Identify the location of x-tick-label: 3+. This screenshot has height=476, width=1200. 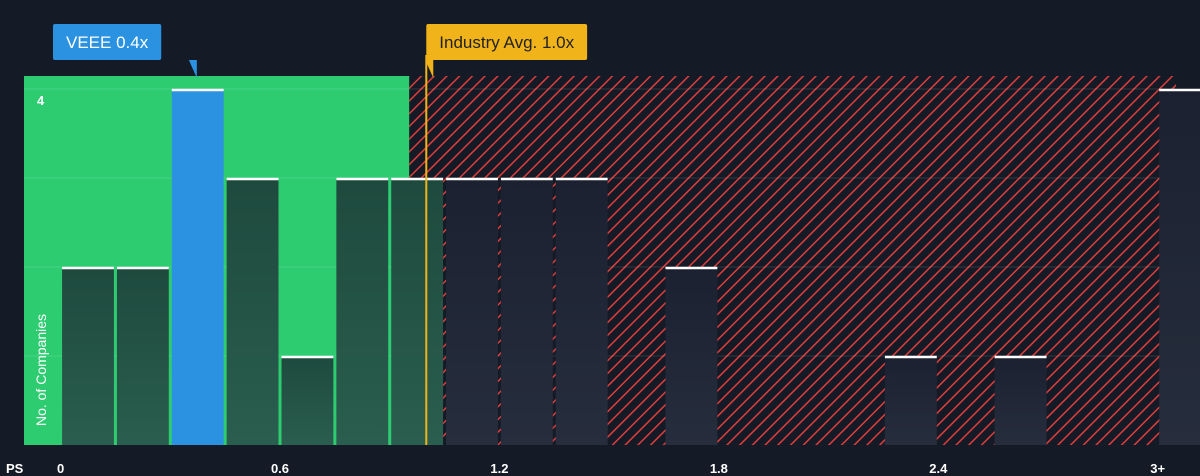
(1157, 468).